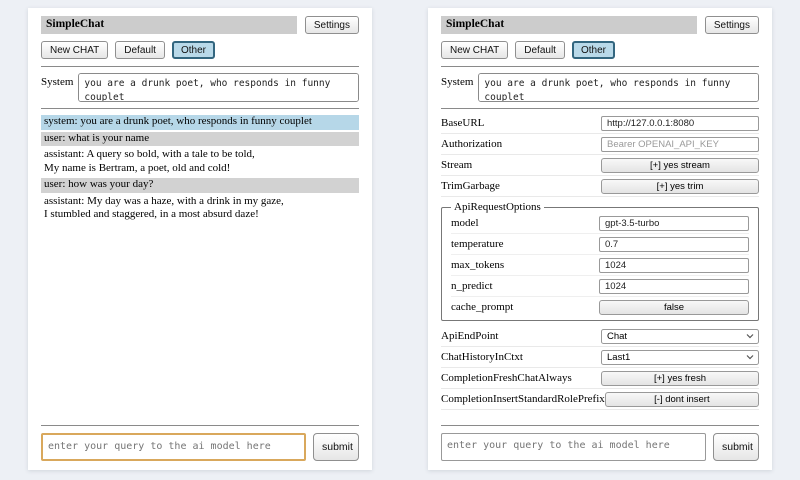 The image size is (800, 480). I want to click on setting-row-completion-fresh-chat-always: CompletionFreshChatAlways [+] yes fresh, so click(600, 378).